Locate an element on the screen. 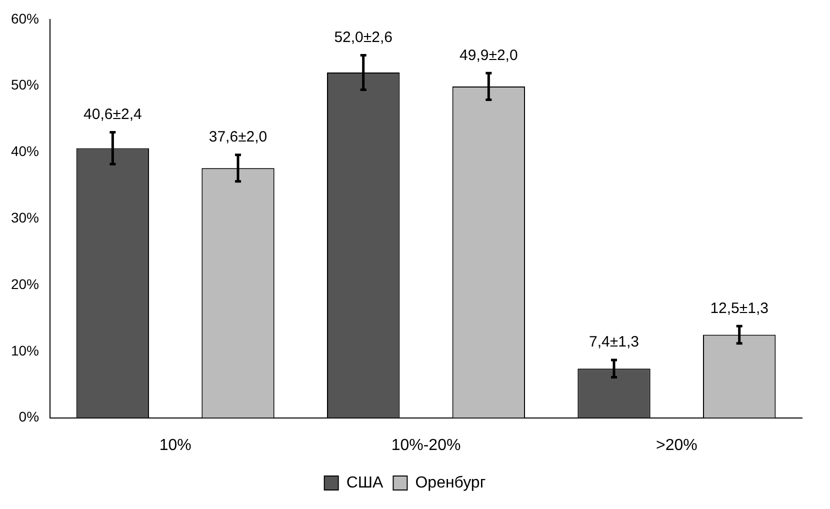 This screenshot has width=830, height=509. legend-label: США is located at coordinates (365, 483).